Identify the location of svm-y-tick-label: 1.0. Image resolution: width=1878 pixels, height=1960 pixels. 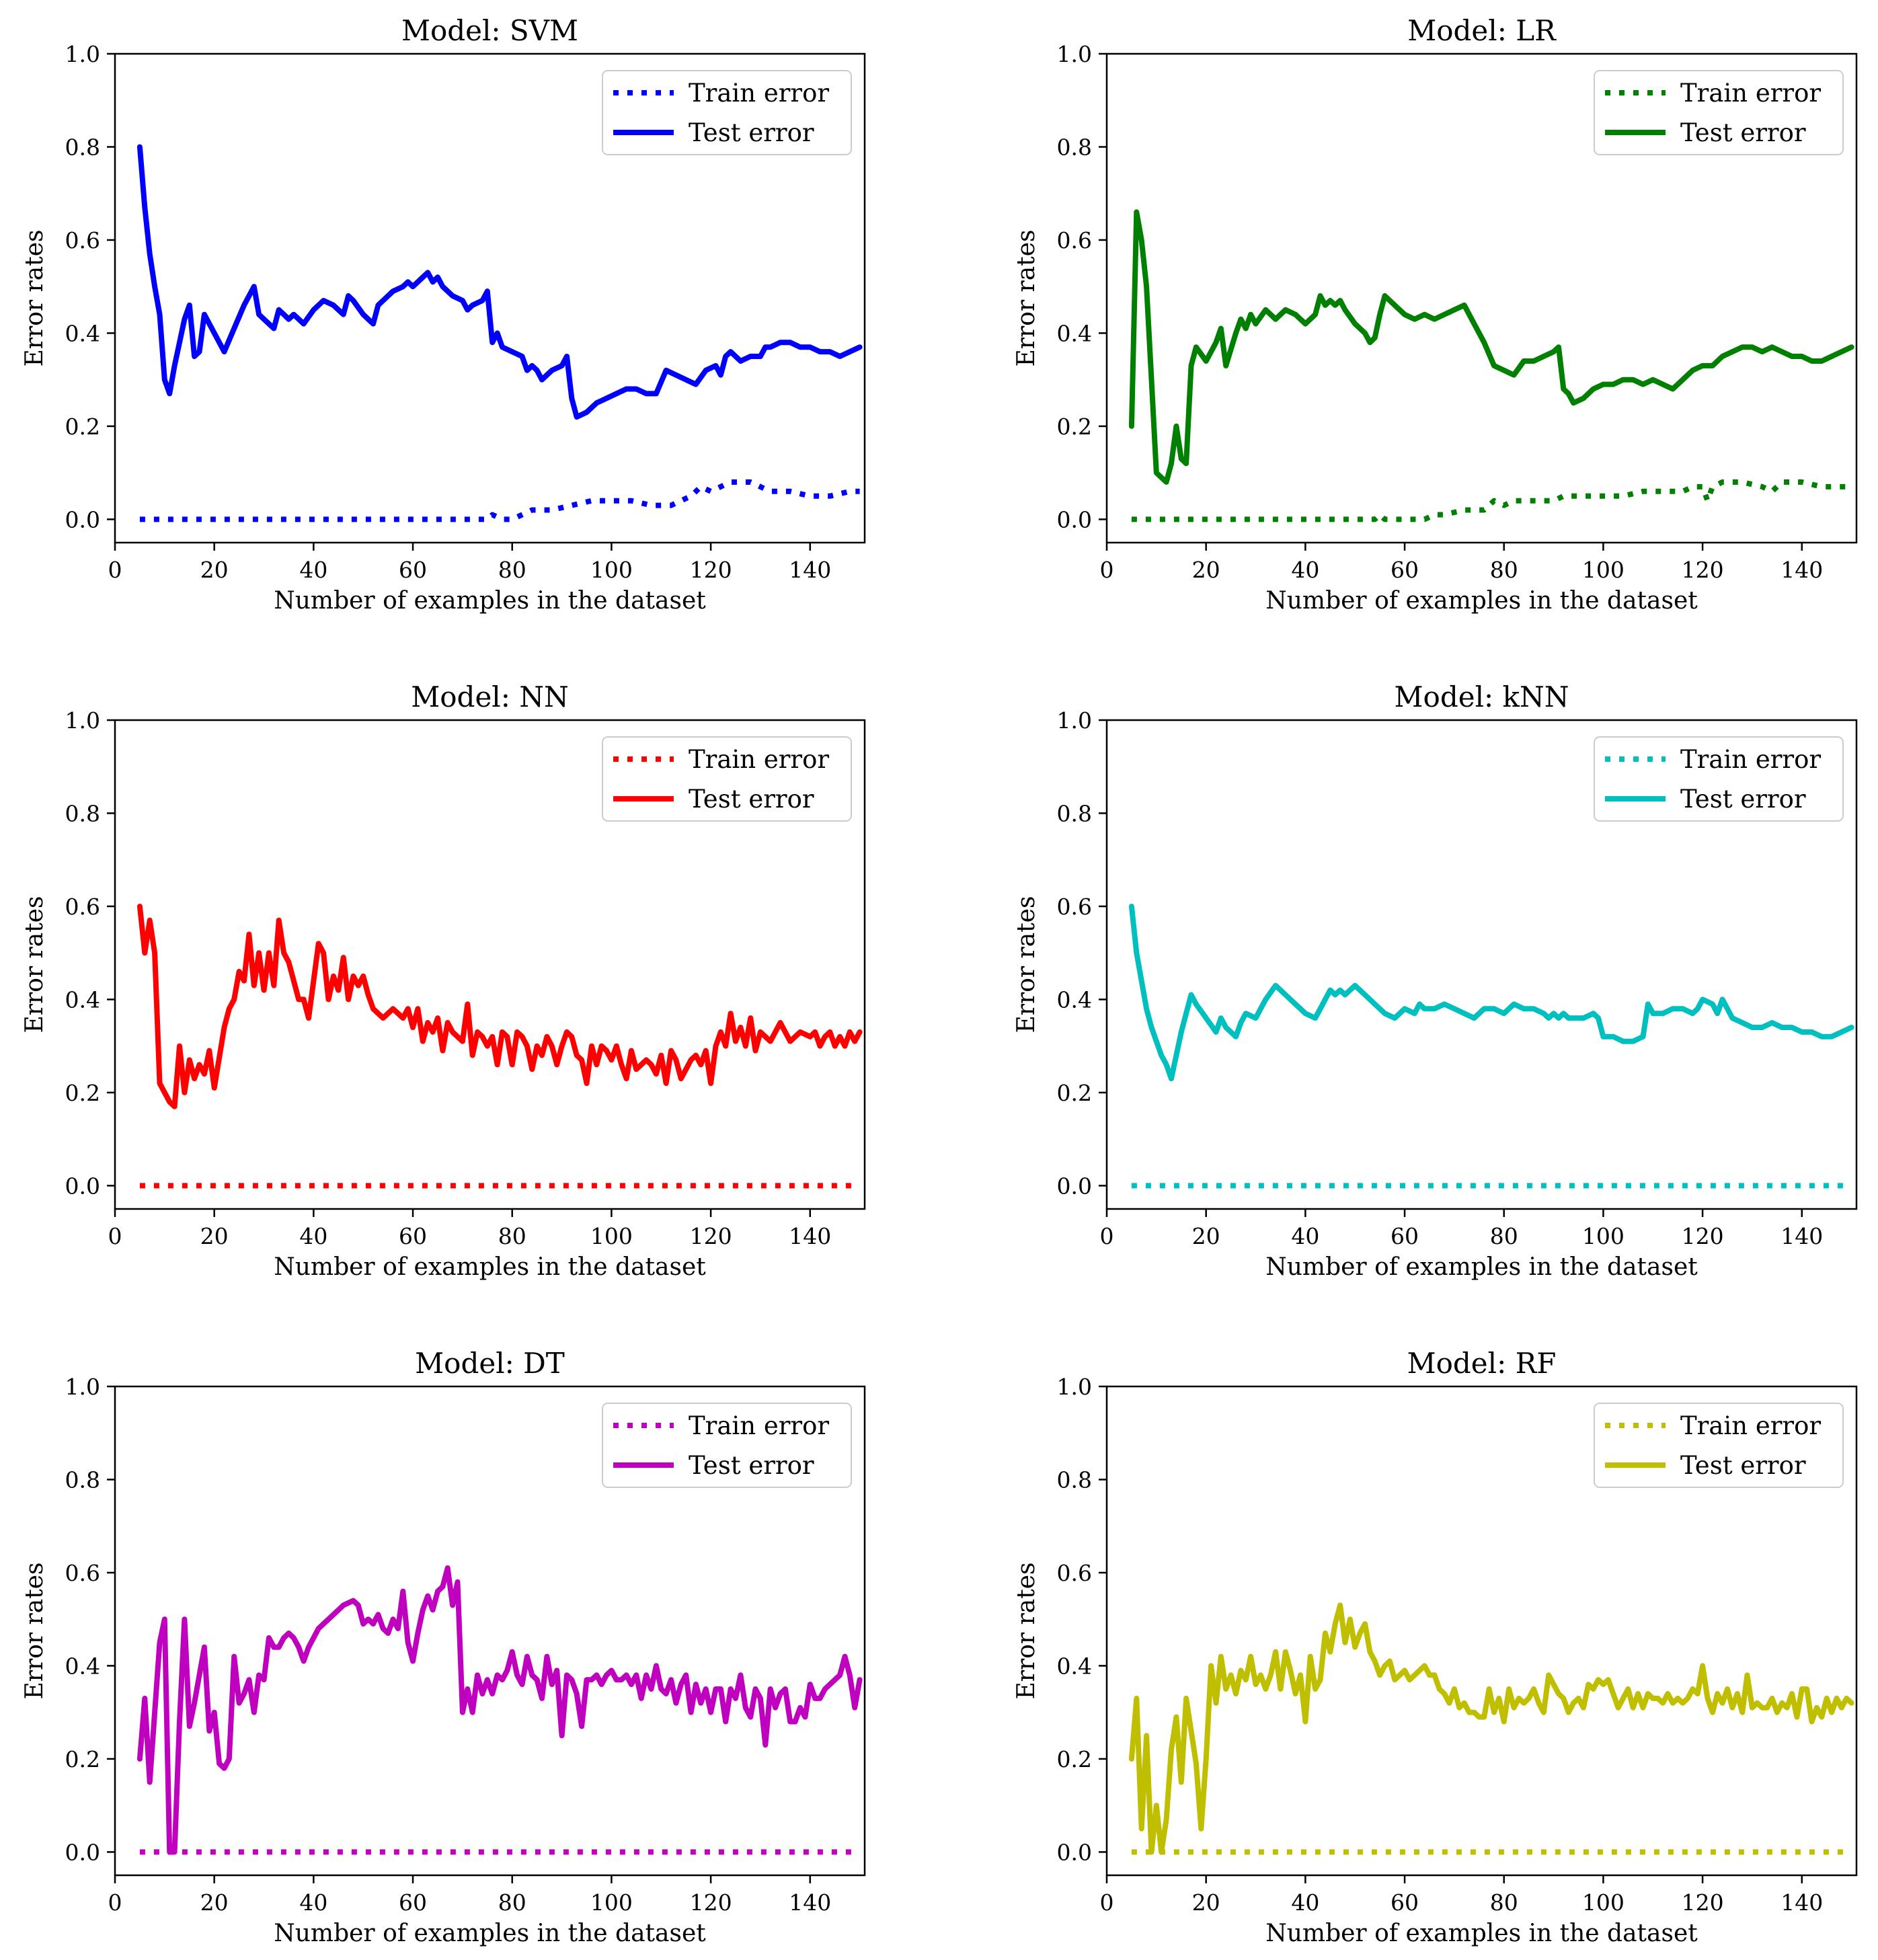
(83, 54).